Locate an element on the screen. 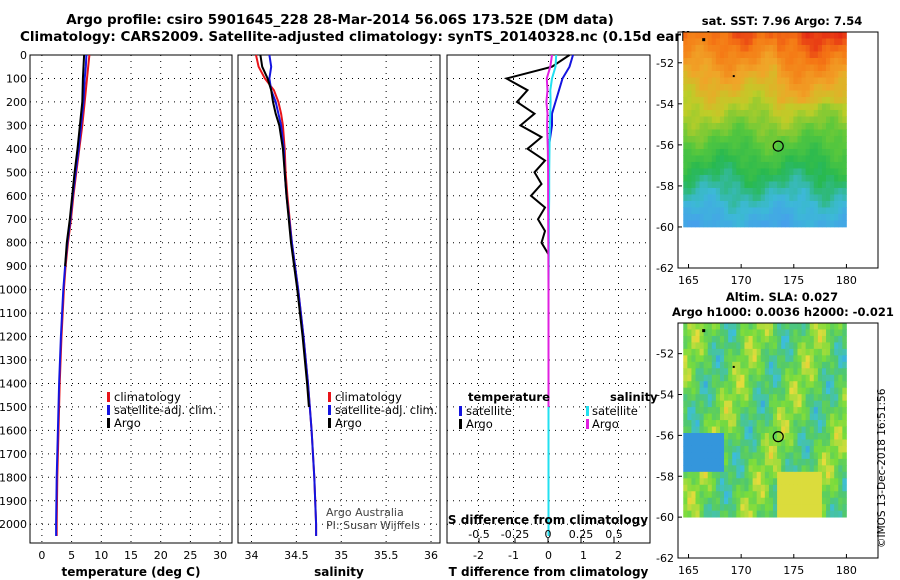 This screenshot has height=580, width=900. depth-tick-label: 1800 is located at coordinates (13, 477).